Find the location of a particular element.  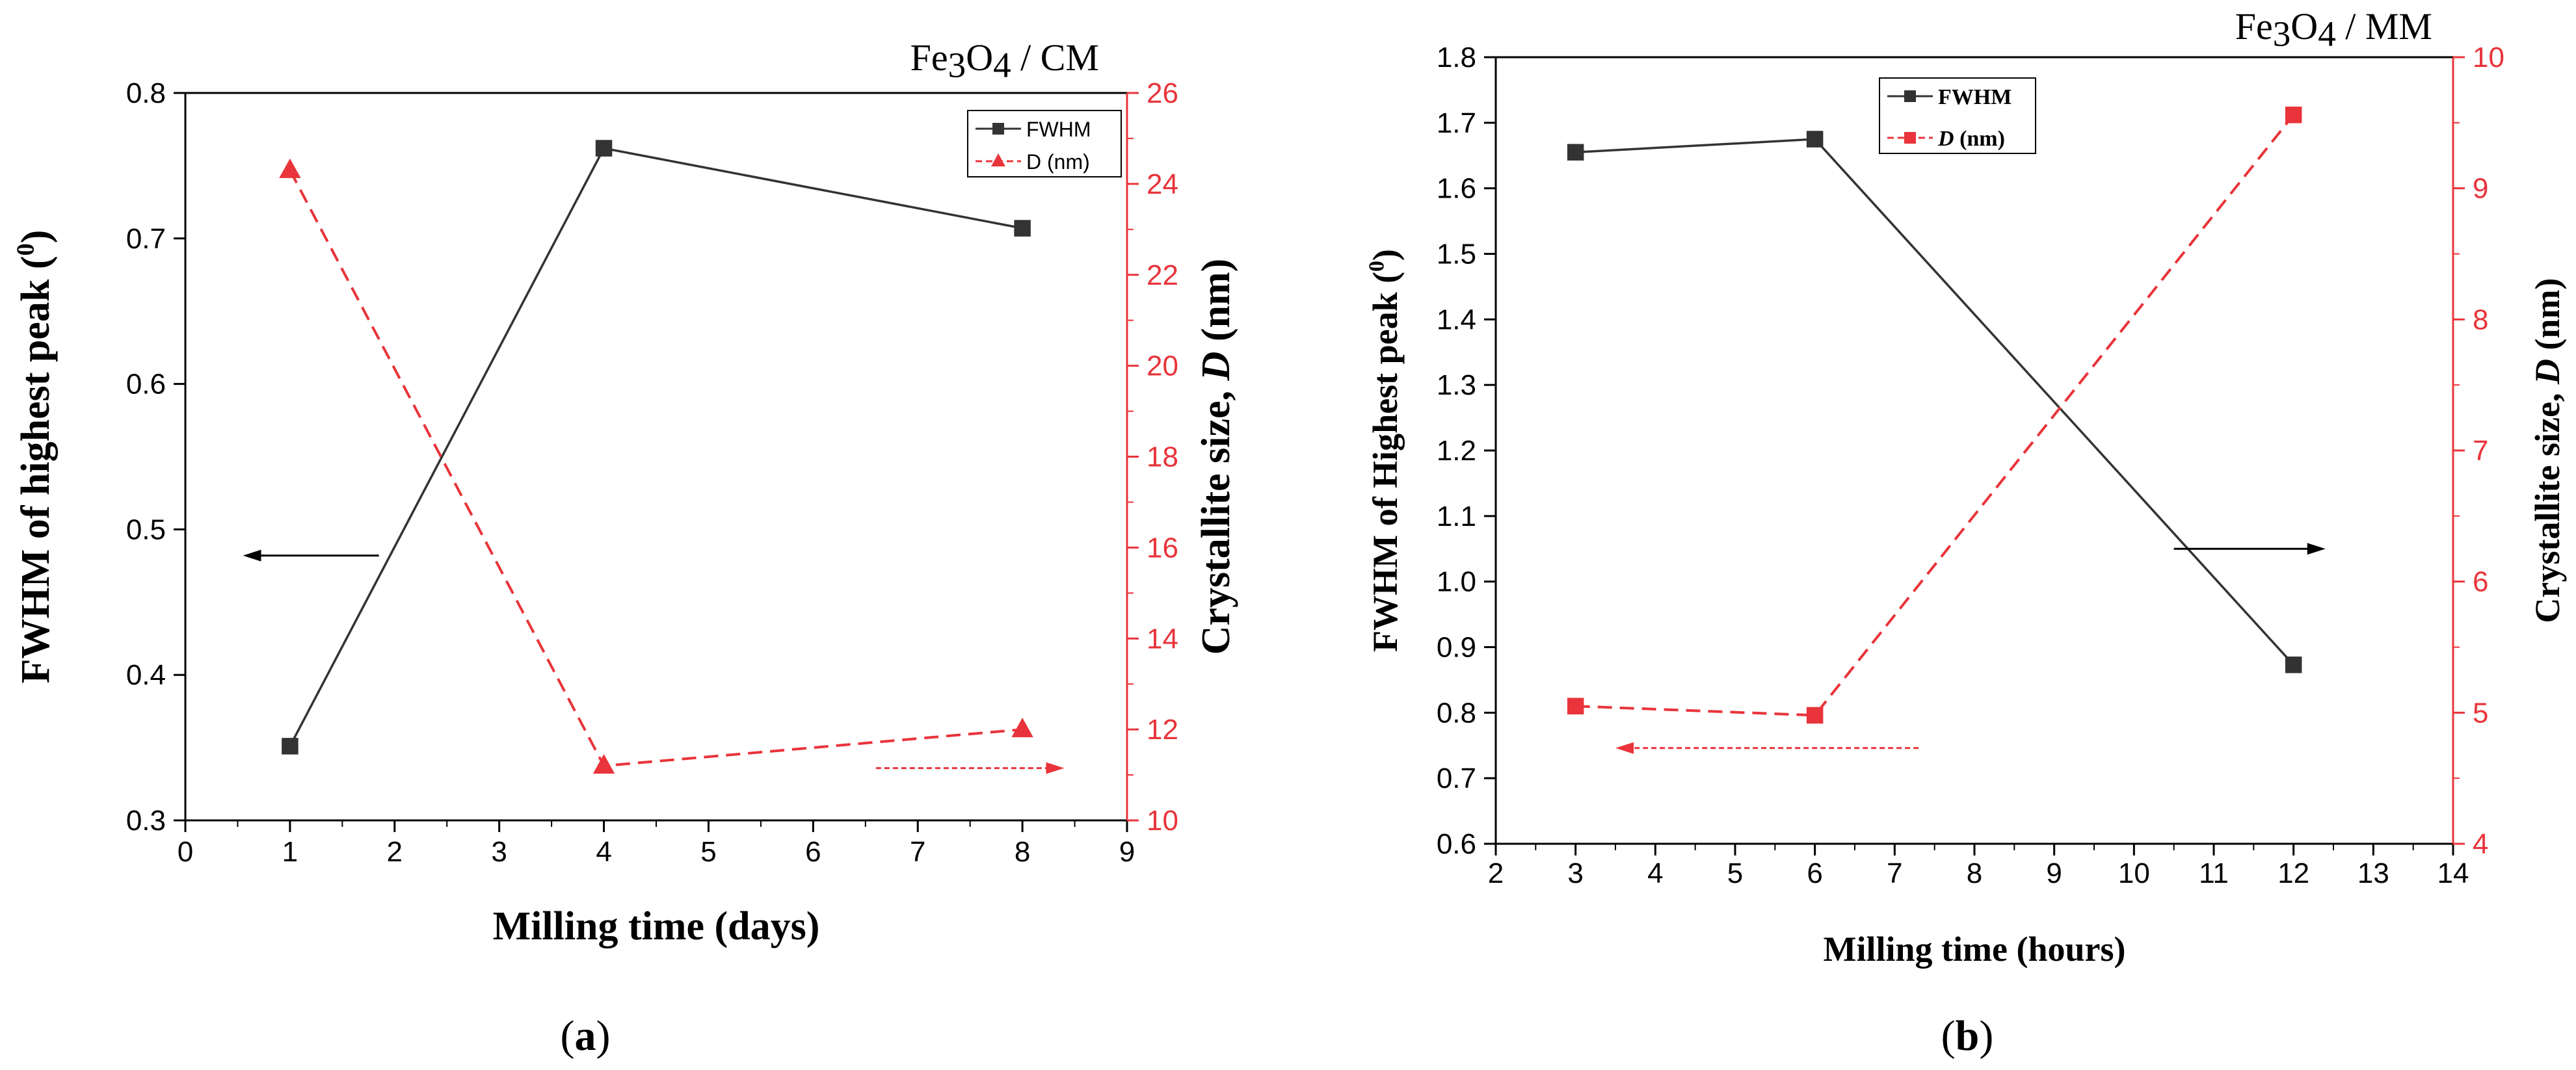

right-y-tick-label: 7 is located at coordinates (2480, 451).